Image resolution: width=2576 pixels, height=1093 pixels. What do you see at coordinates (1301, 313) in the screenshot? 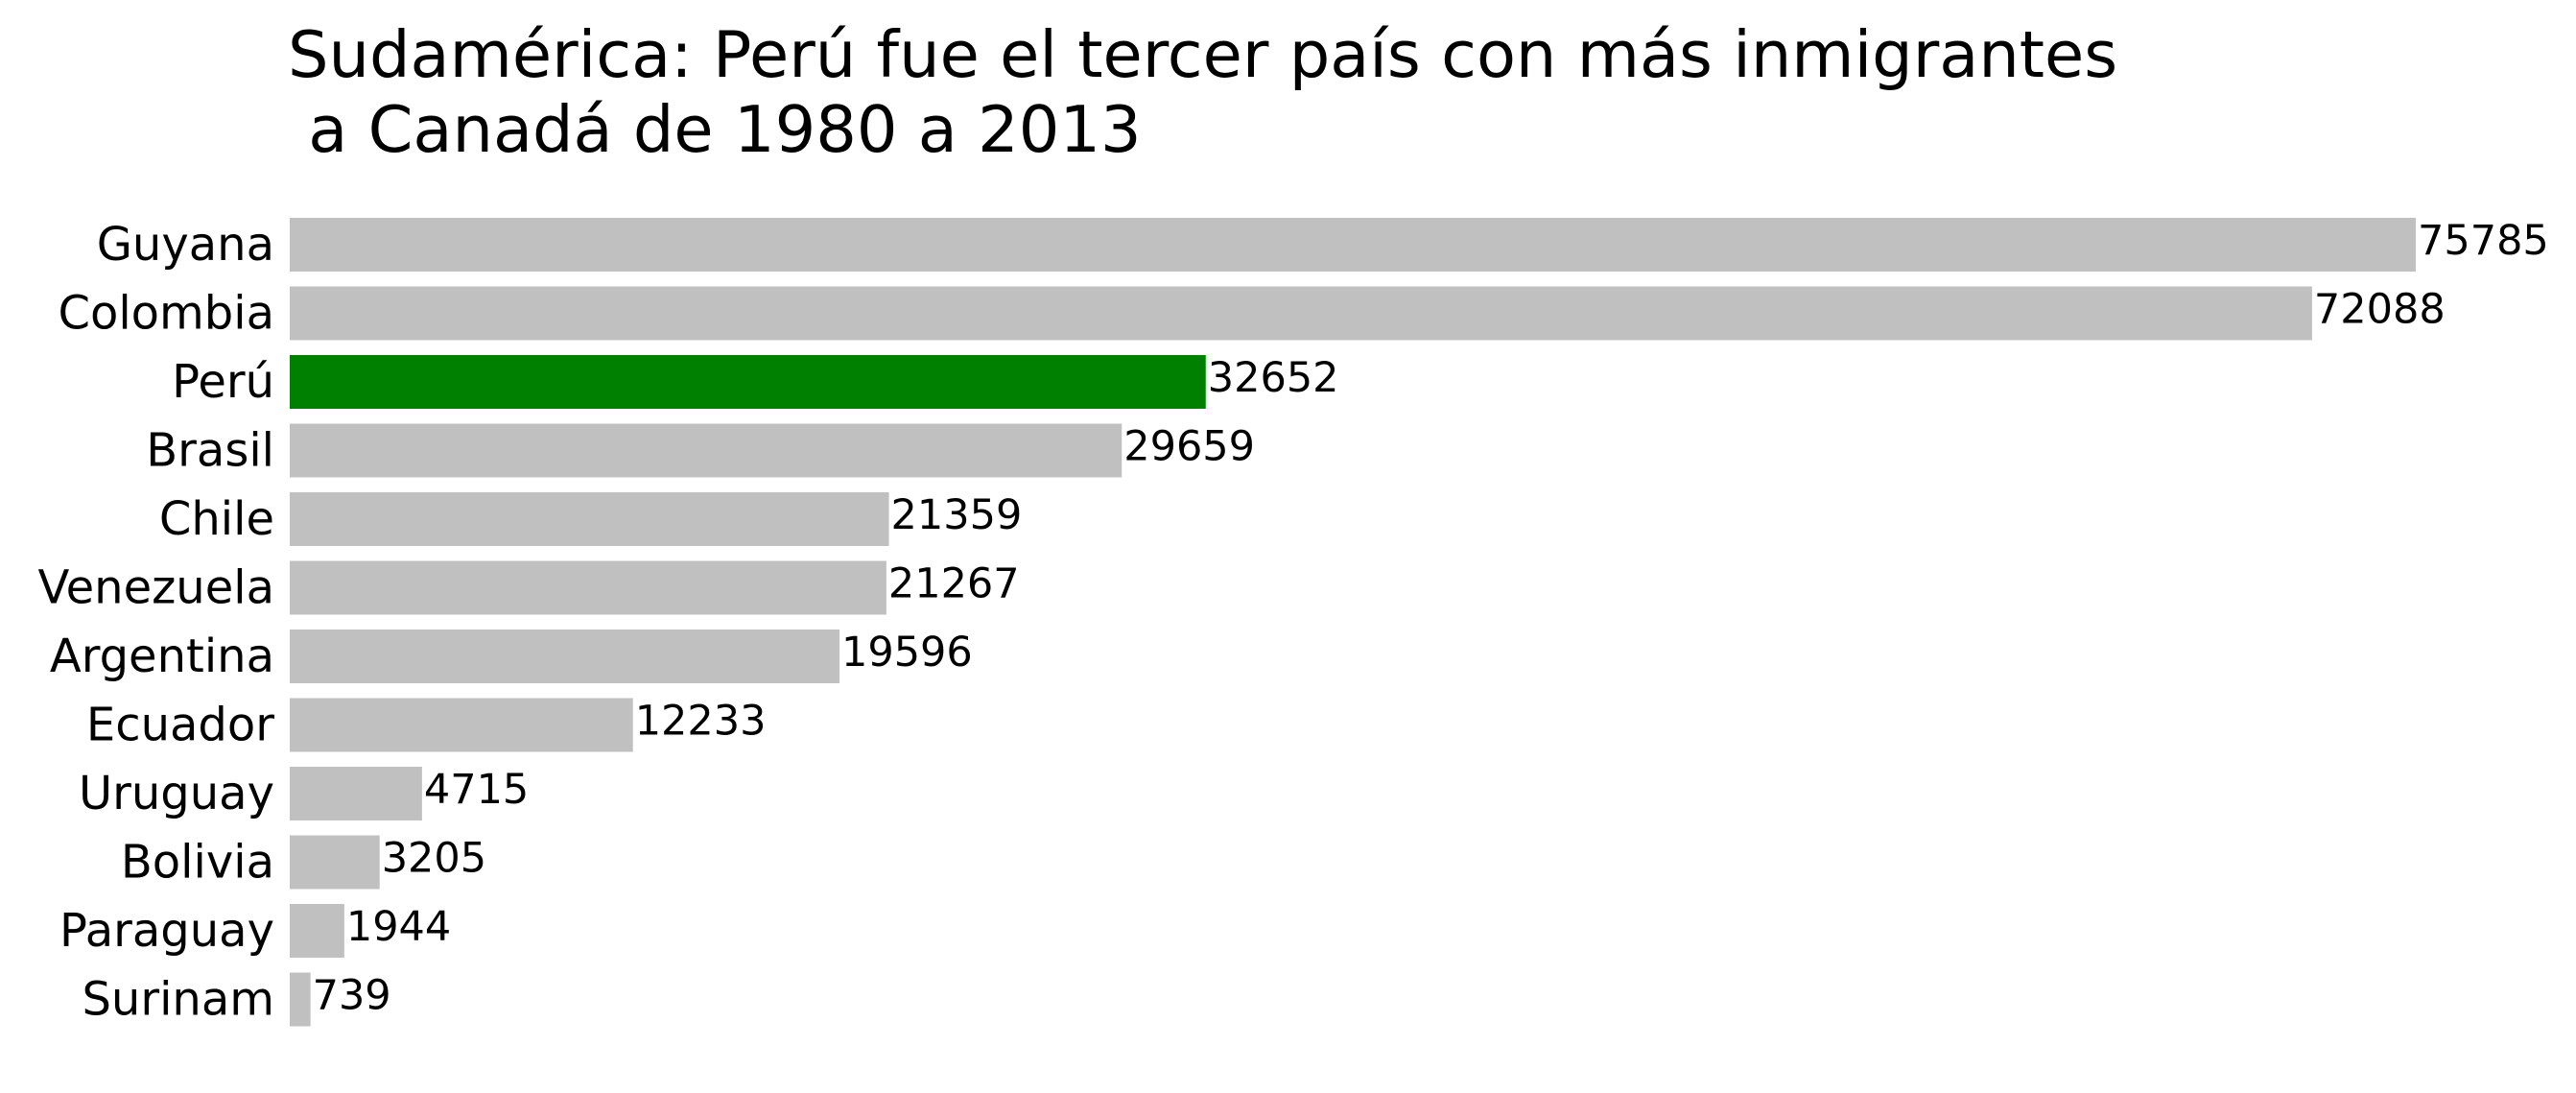
I see `bar-colombia` at bounding box center [1301, 313].